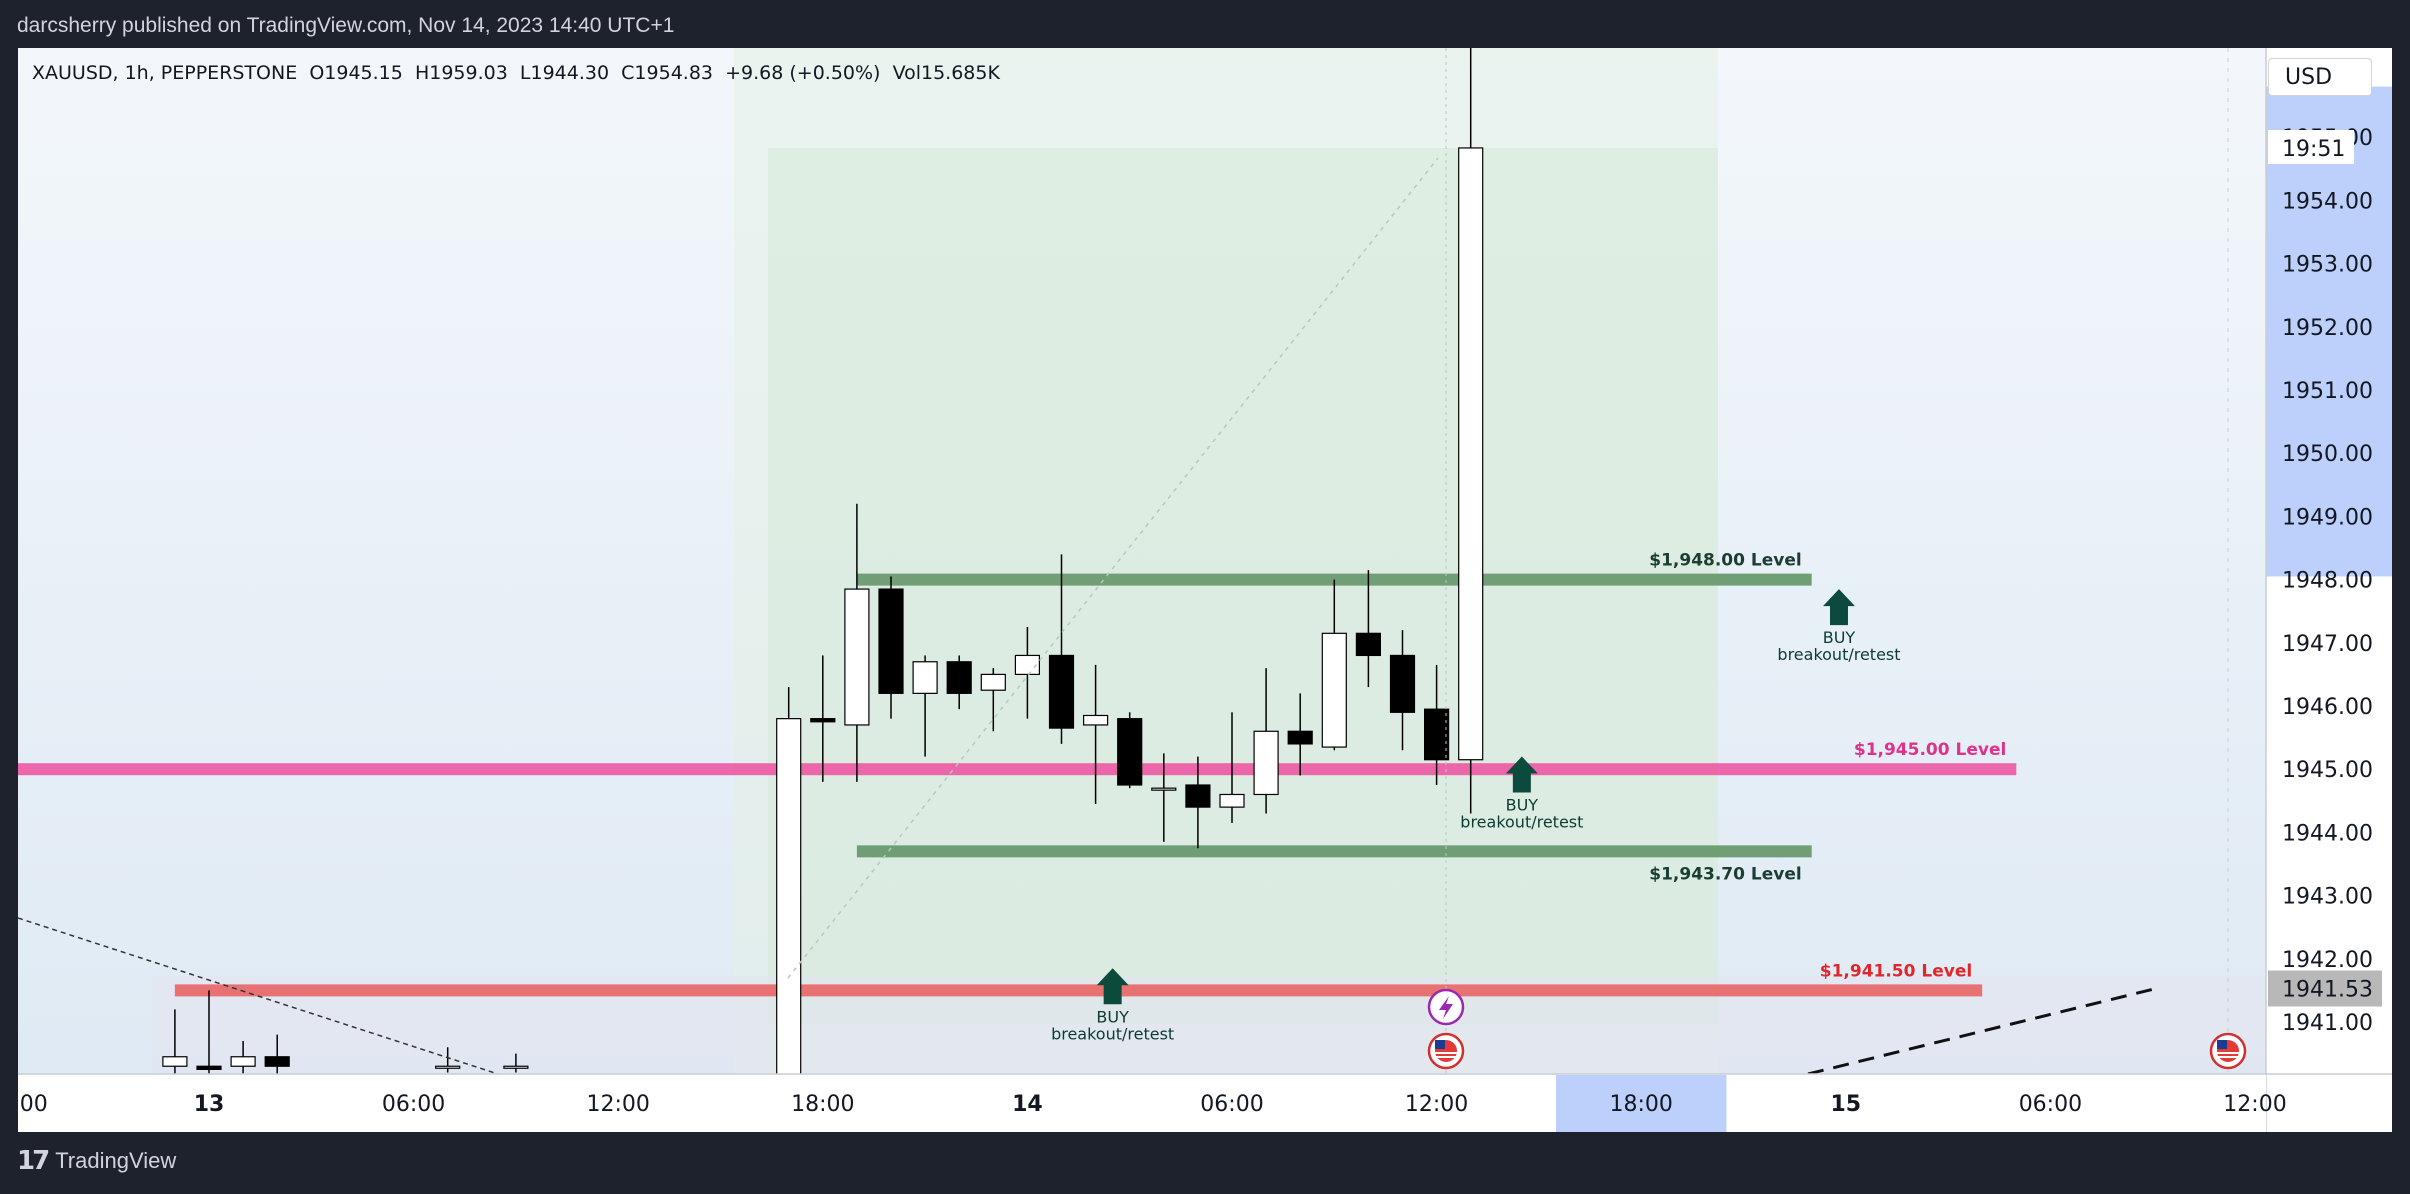 The image size is (2410, 1194). I want to click on price-tick-label: 1944.00, so click(2327, 833).